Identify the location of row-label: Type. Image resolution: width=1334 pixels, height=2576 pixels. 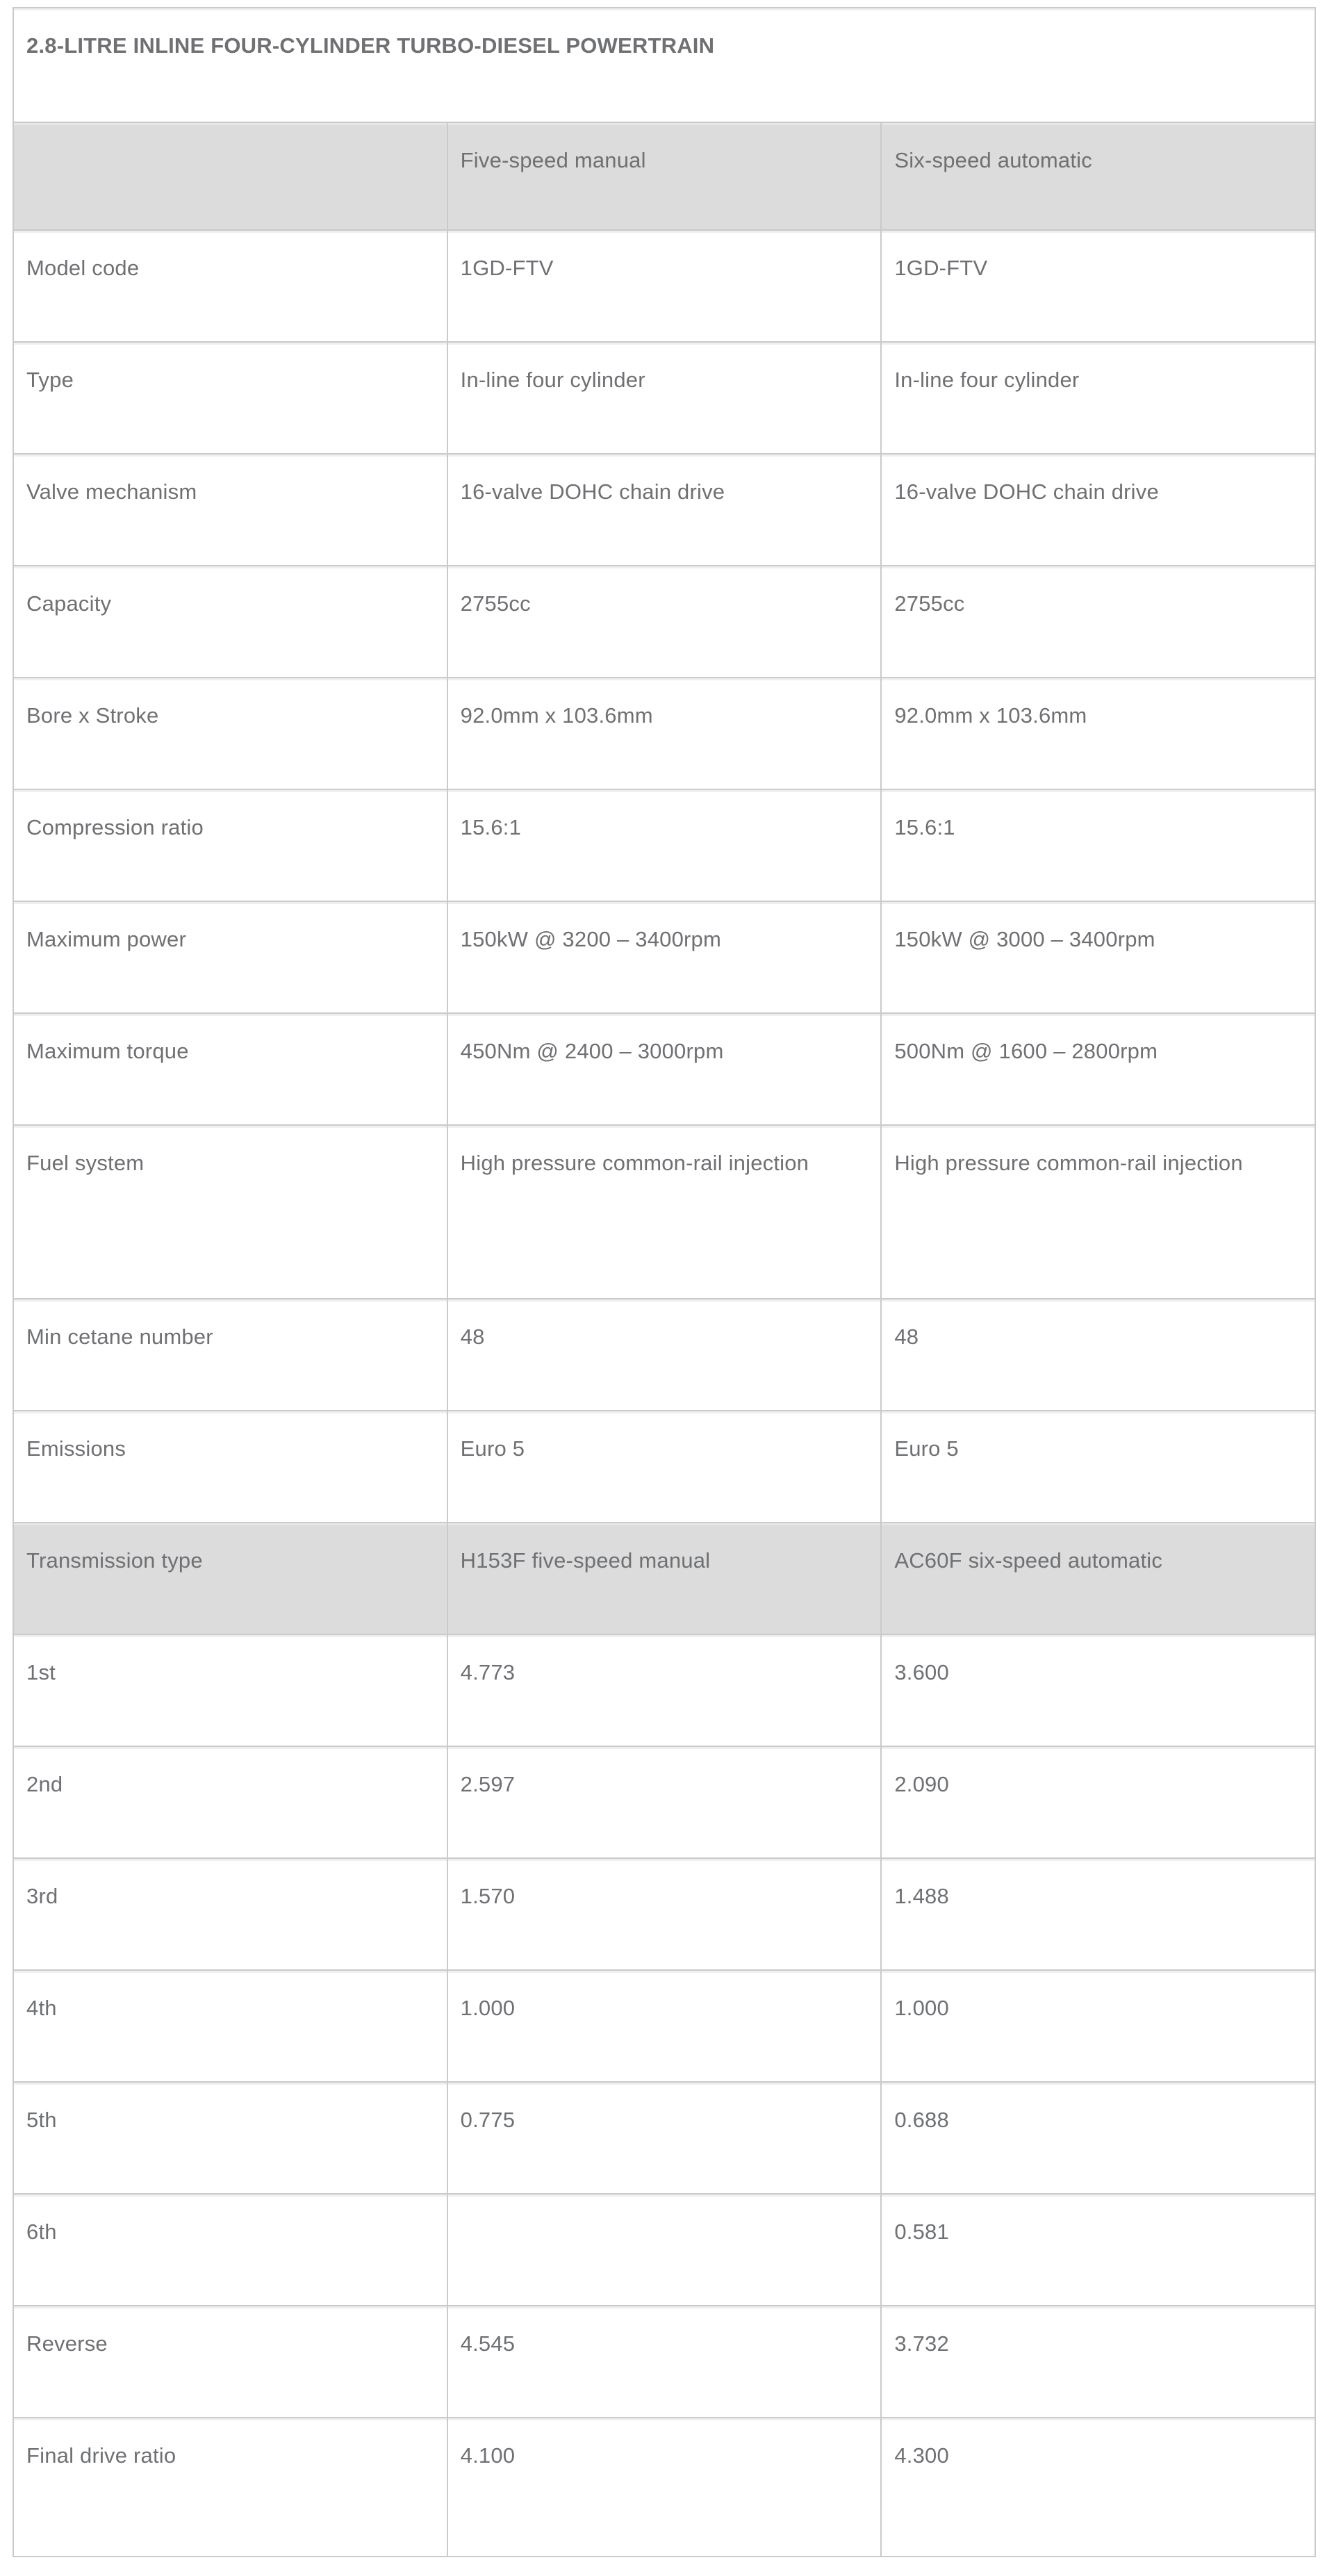
(231, 397).